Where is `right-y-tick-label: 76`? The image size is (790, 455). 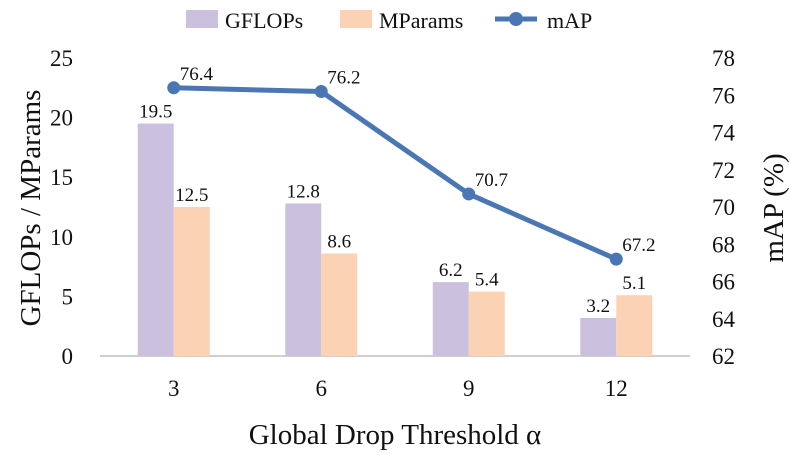 right-y-tick-label: 76 is located at coordinates (723, 95).